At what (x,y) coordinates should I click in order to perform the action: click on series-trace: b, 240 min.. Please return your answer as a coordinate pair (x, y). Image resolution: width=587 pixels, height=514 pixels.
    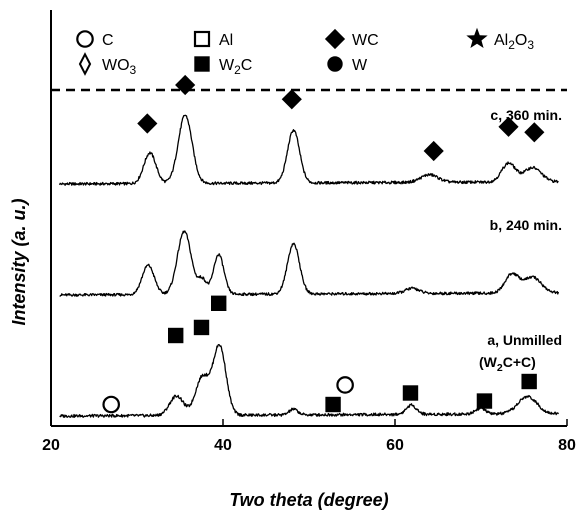
    Looking at the image, I should click on (310, 257).